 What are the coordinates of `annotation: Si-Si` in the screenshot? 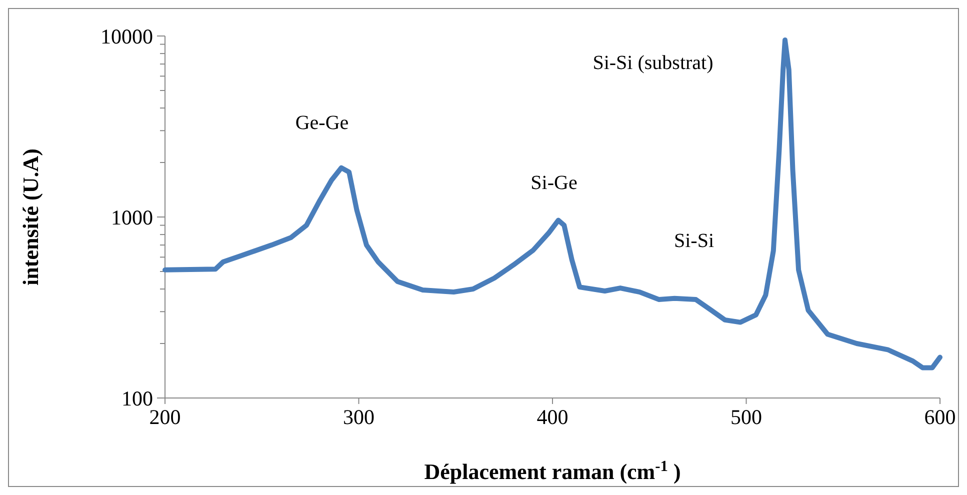 It's located at (694, 241).